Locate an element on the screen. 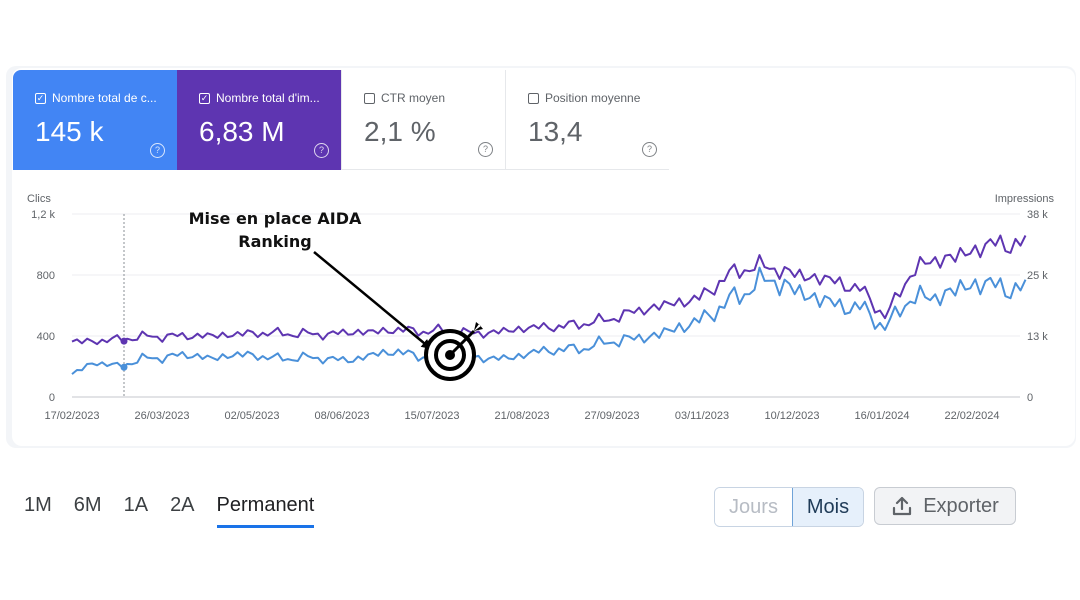 The width and height of the screenshot is (1080, 600). x-tick-label: 10/12/2023 is located at coordinates (791, 416).